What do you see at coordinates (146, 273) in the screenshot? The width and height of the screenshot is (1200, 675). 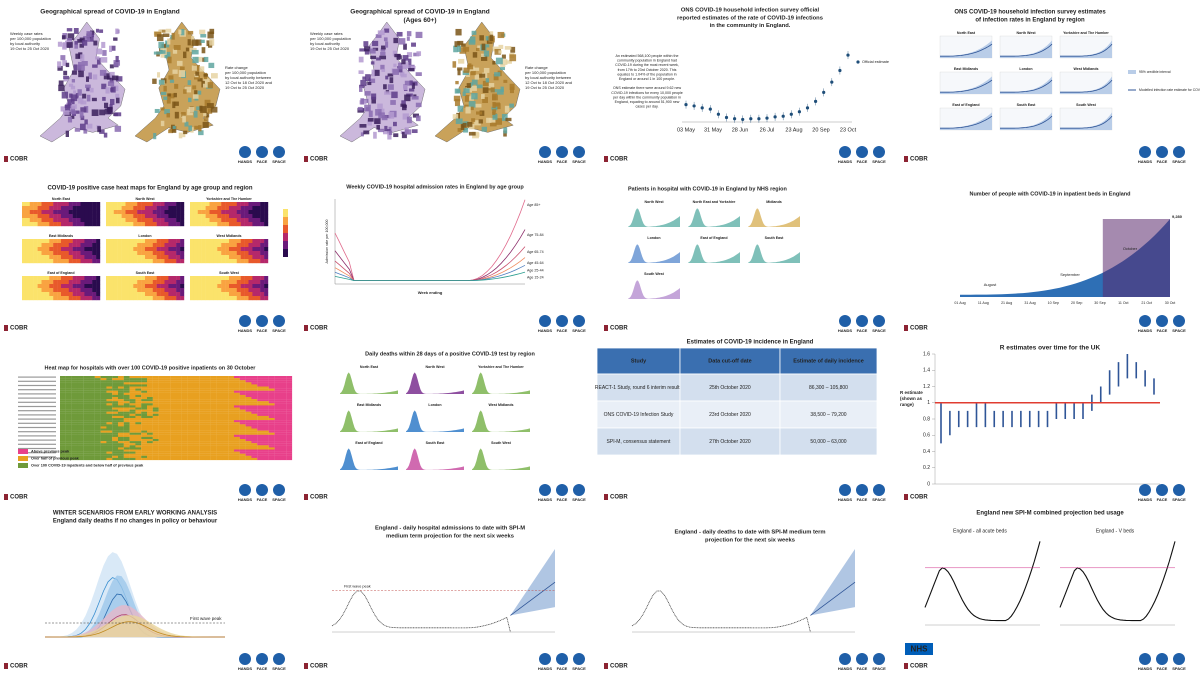 I see `panel-title: South East` at bounding box center [146, 273].